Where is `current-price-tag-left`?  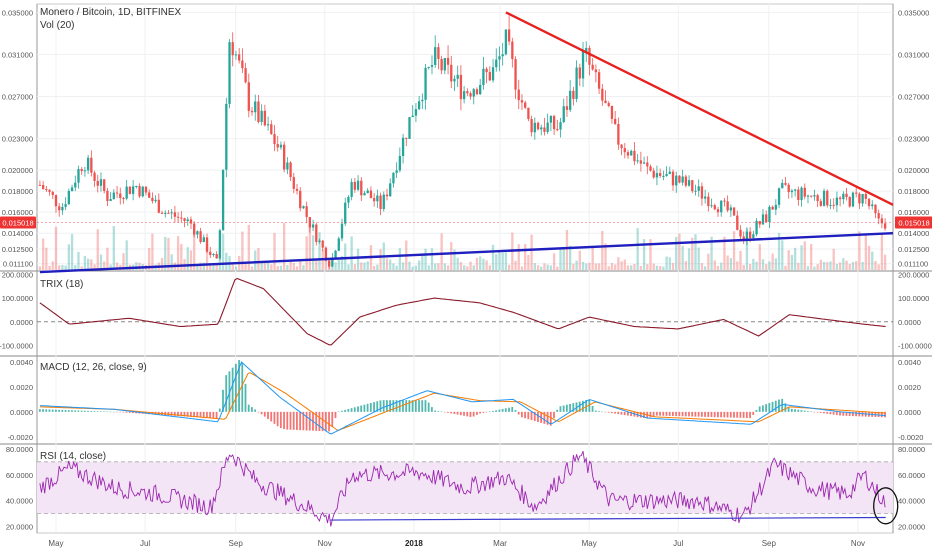
current-price-tag-left is located at coordinates (18, 222).